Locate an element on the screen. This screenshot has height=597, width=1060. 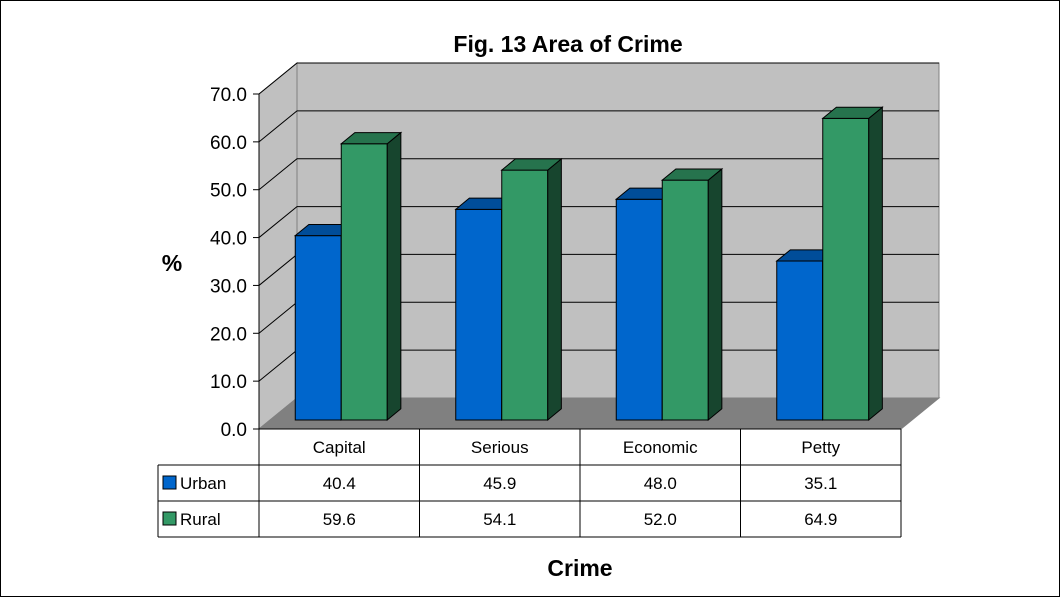
data-label: 64.9 is located at coordinates (820, 519).